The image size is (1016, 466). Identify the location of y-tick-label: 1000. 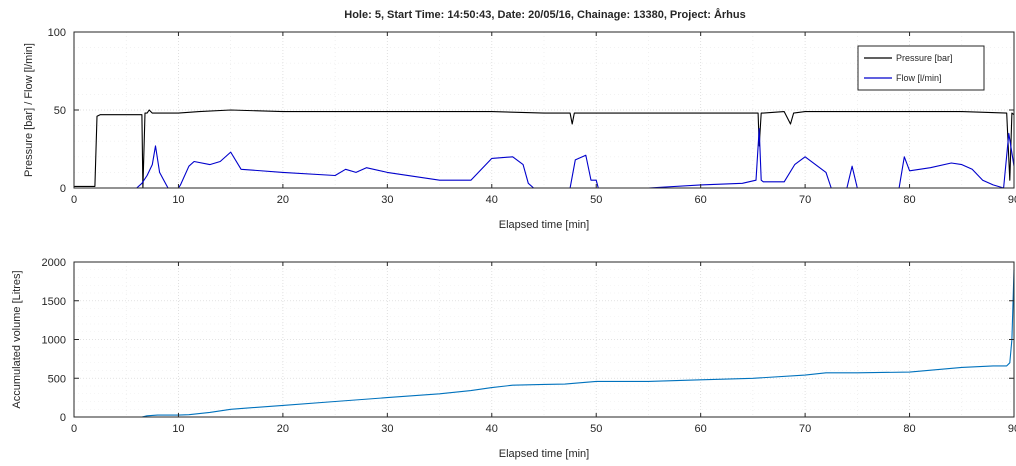
(54, 341).